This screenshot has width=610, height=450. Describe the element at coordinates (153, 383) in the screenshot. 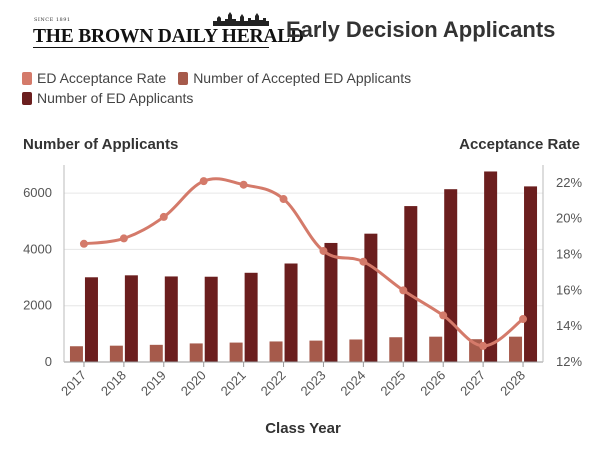

I see `x-tick-label: 2019` at that location.